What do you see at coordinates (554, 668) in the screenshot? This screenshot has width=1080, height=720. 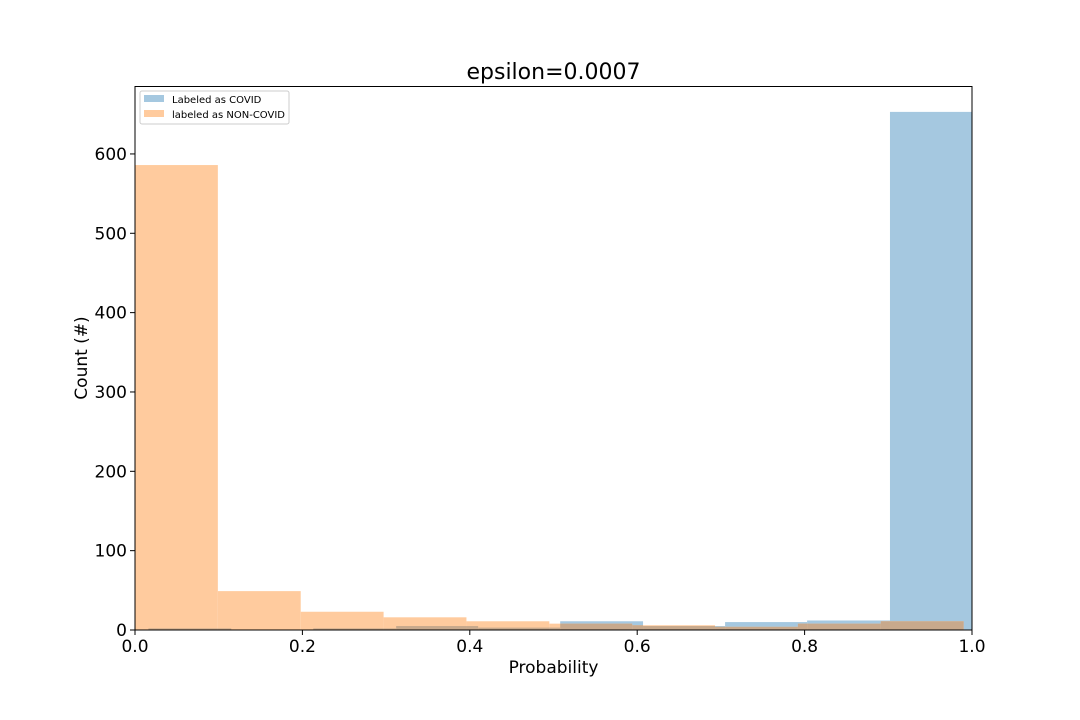 I see `x-axis-label: Probability` at bounding box center [554, 668].